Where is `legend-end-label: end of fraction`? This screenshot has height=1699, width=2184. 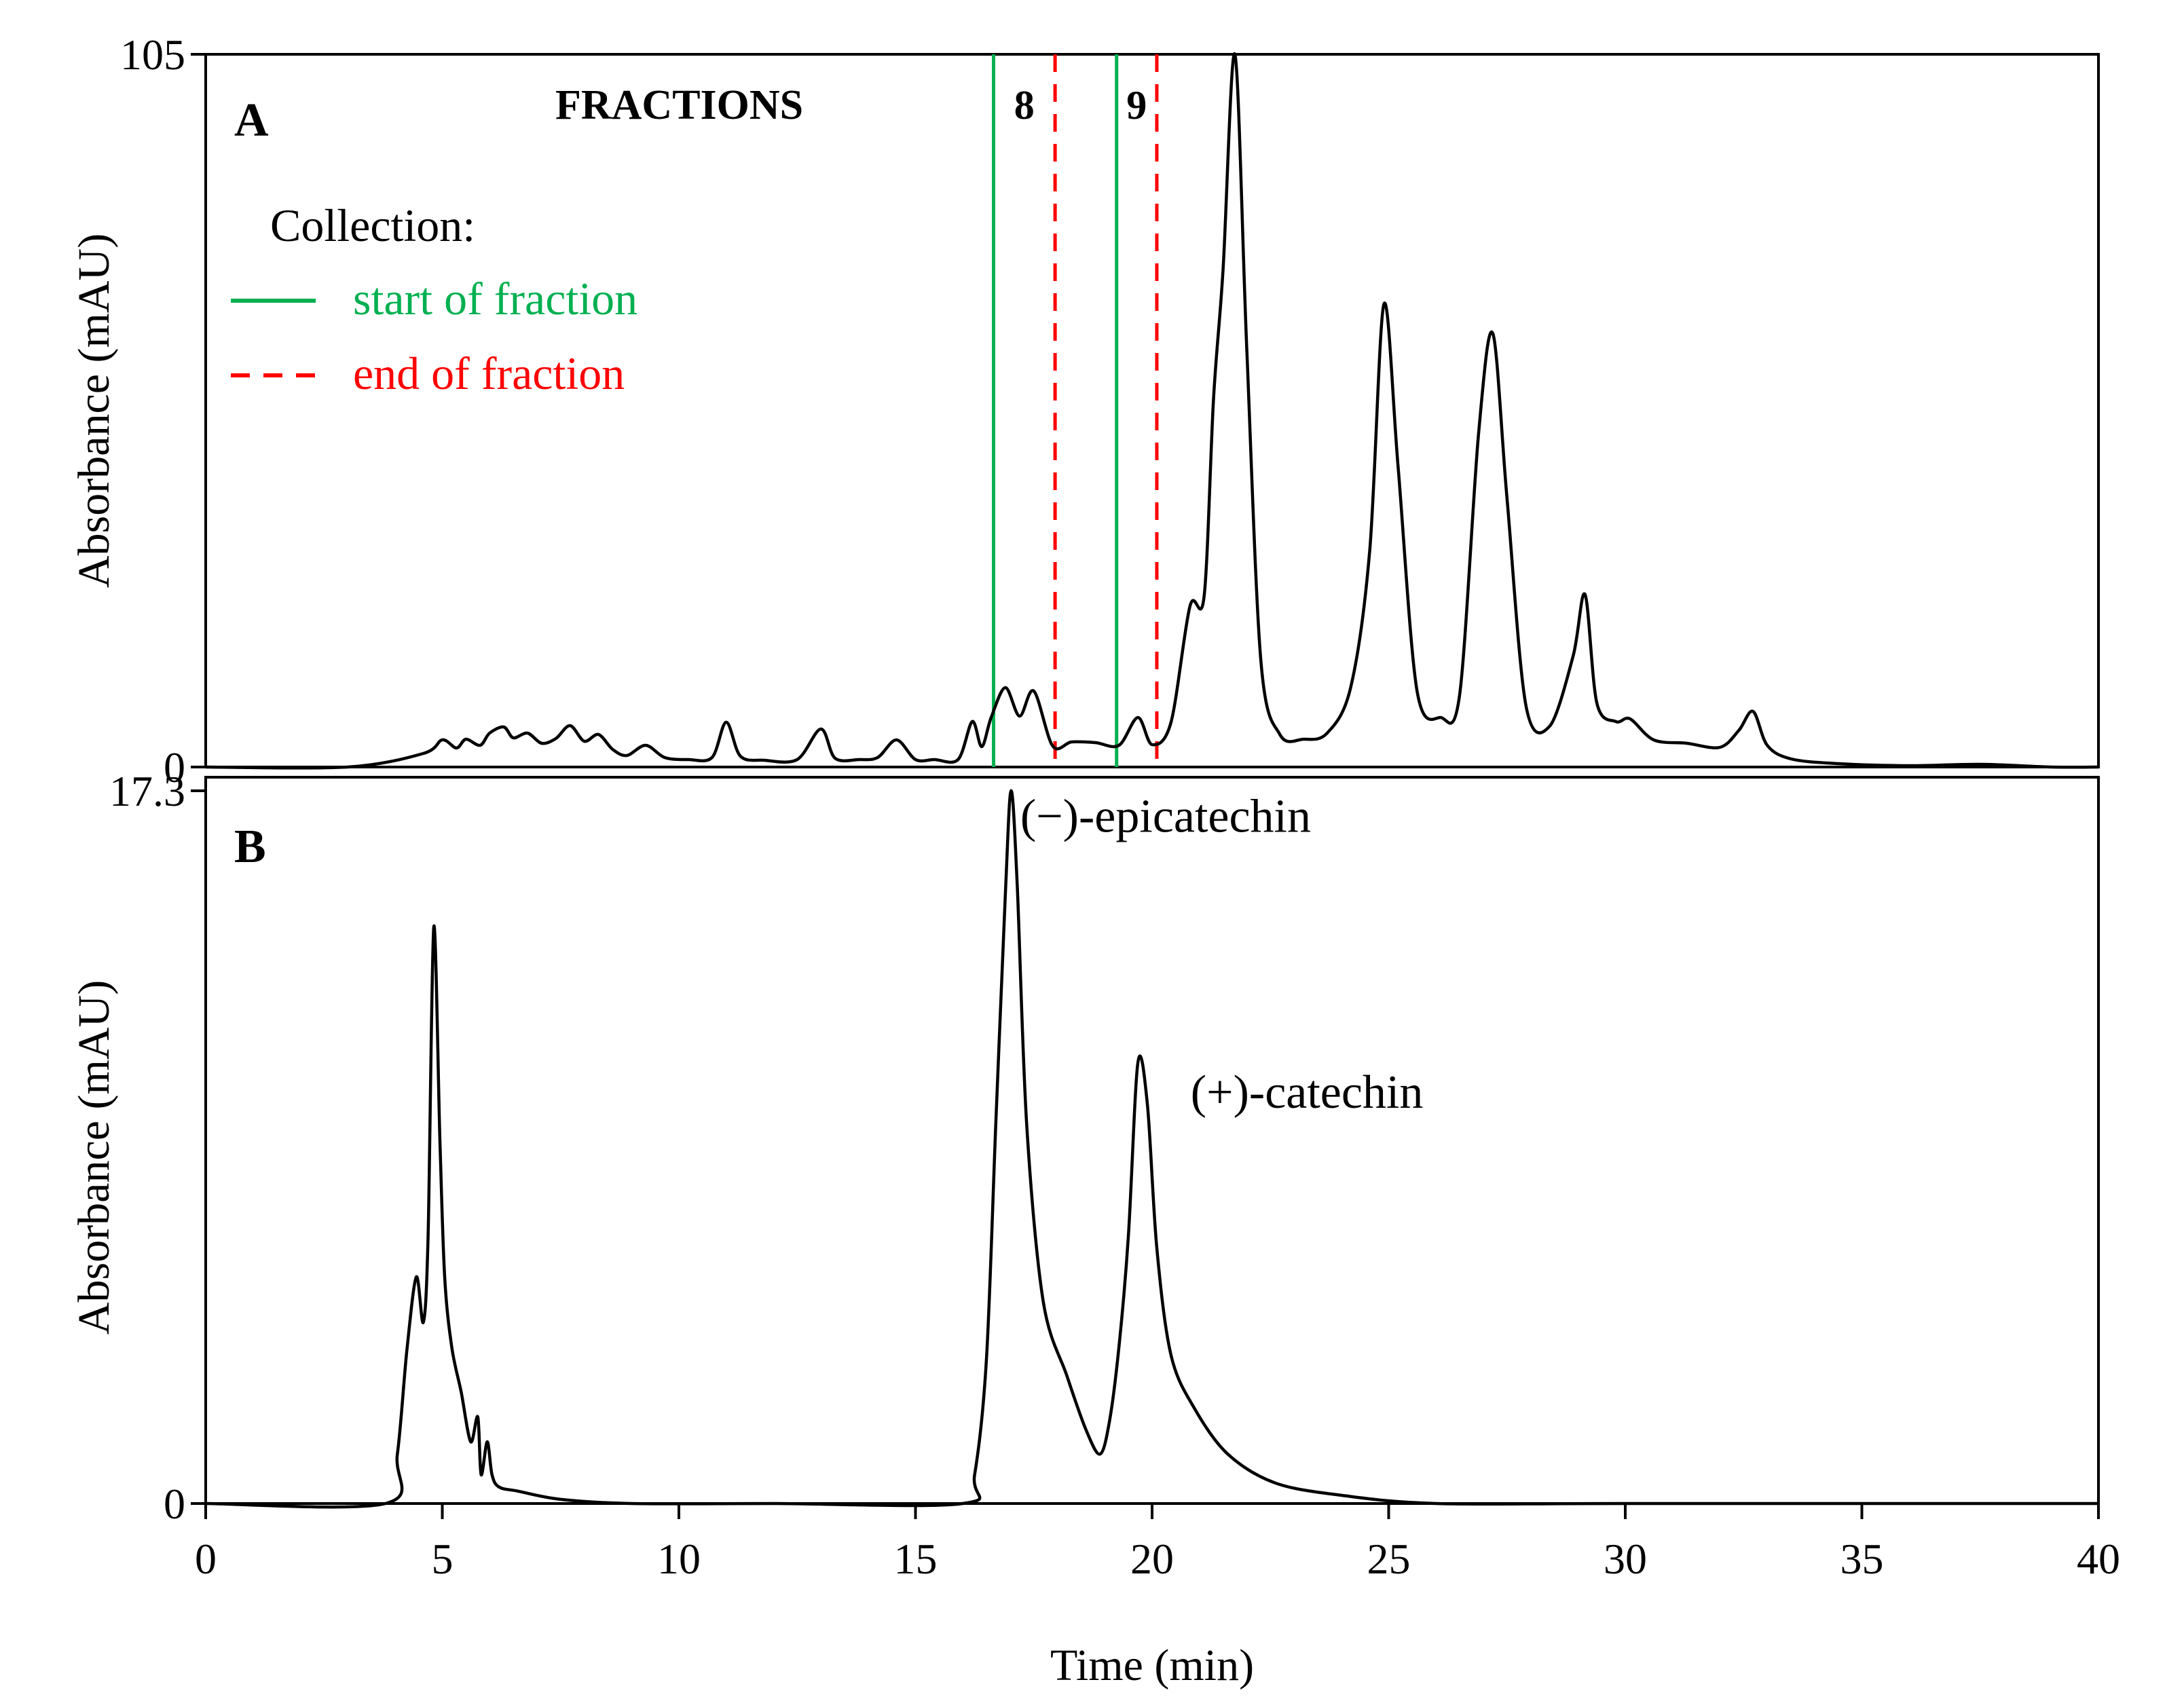 legend-end-label: end of fraction is located at coordinates (489, 373).